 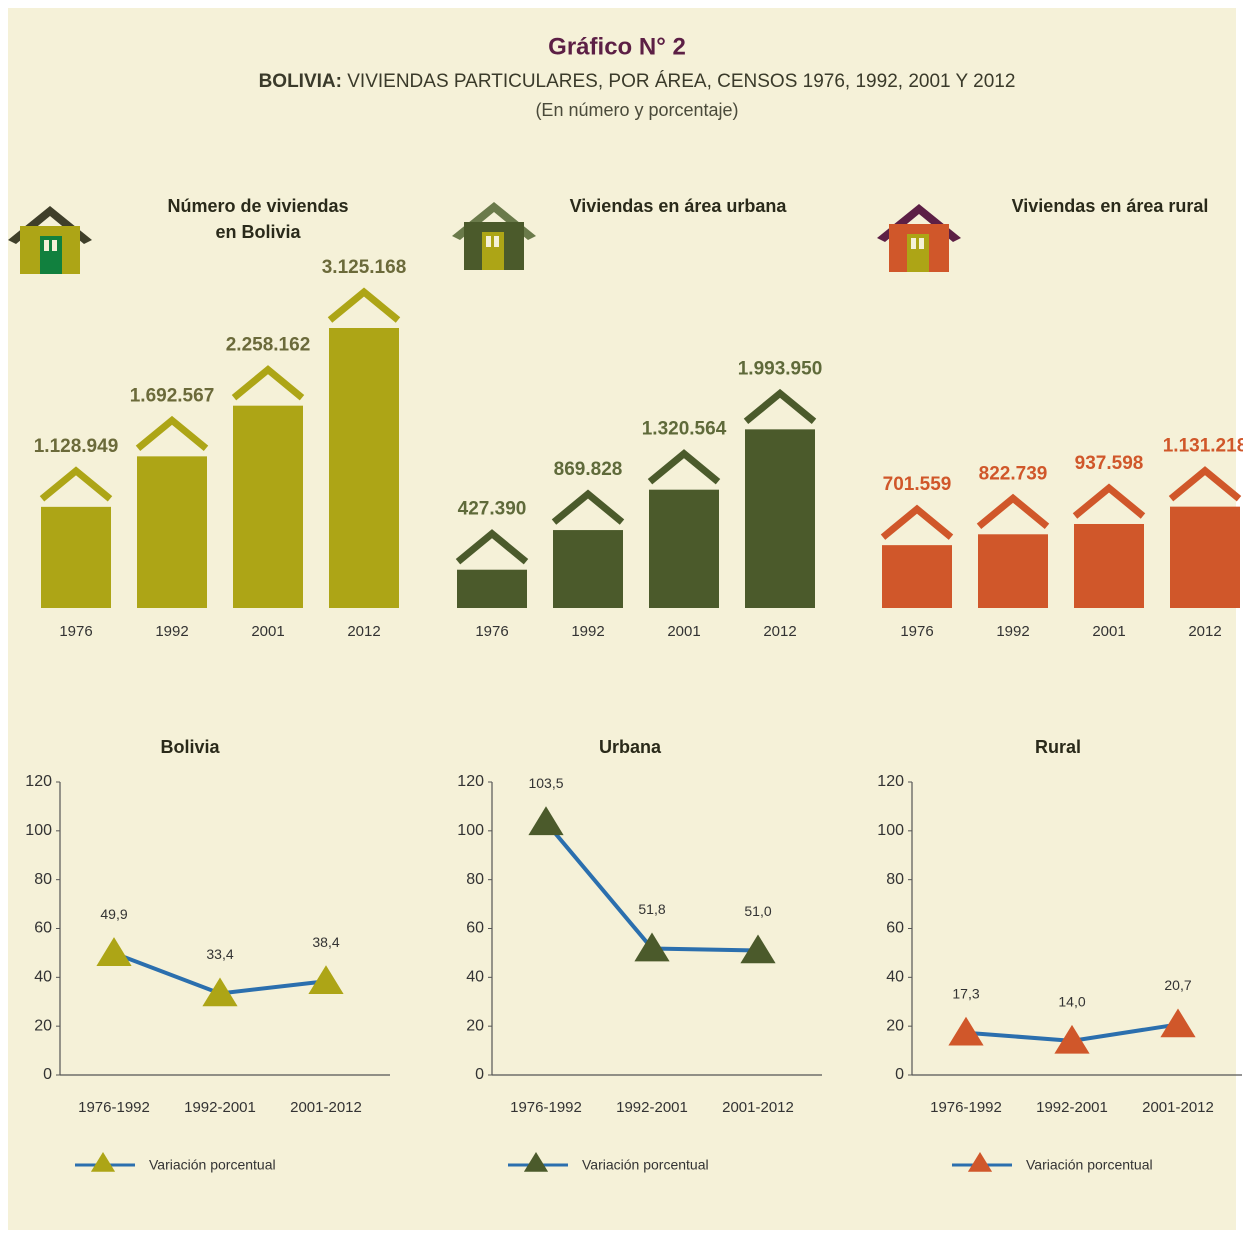 I want to click on point-label: 49,9, so click(x=113, y=914).